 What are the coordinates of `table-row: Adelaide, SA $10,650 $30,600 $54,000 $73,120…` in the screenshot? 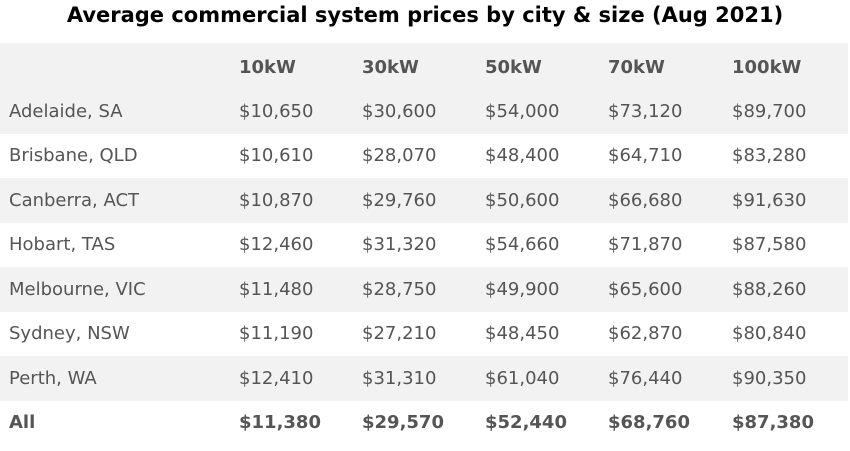 It's located at (424, 111).